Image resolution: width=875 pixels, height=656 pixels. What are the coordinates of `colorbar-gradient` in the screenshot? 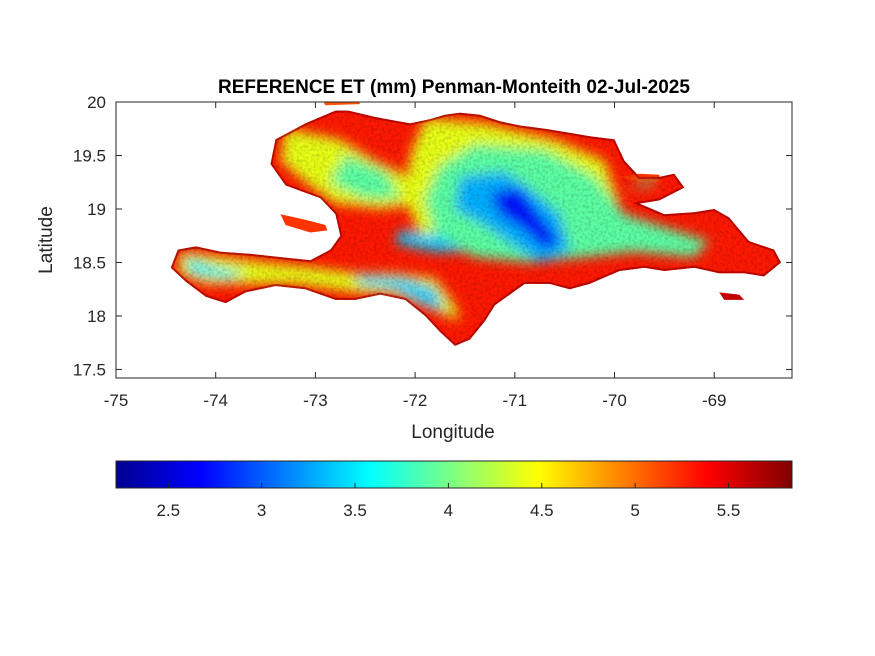 It's located at (454, 474).